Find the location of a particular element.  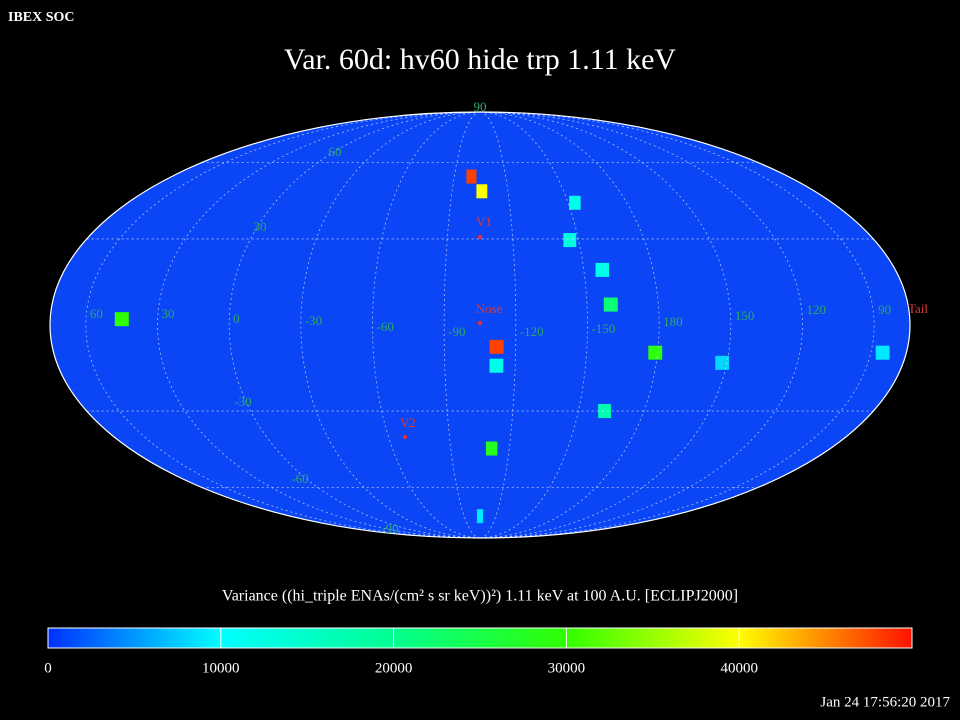

source-label: IBEX SOC is located at coordinates (41, 17).